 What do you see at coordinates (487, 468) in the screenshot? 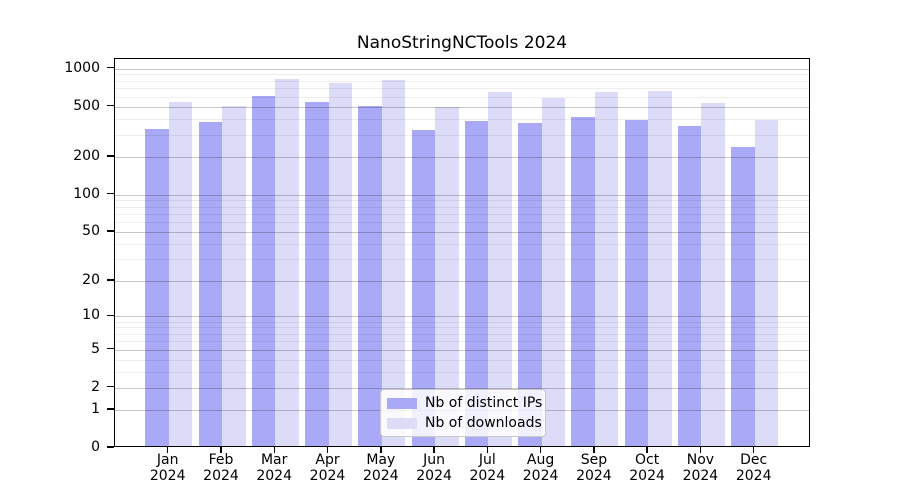
I see `x-tick-label-jul: Jul 2024` at bounding box center [487, 468].